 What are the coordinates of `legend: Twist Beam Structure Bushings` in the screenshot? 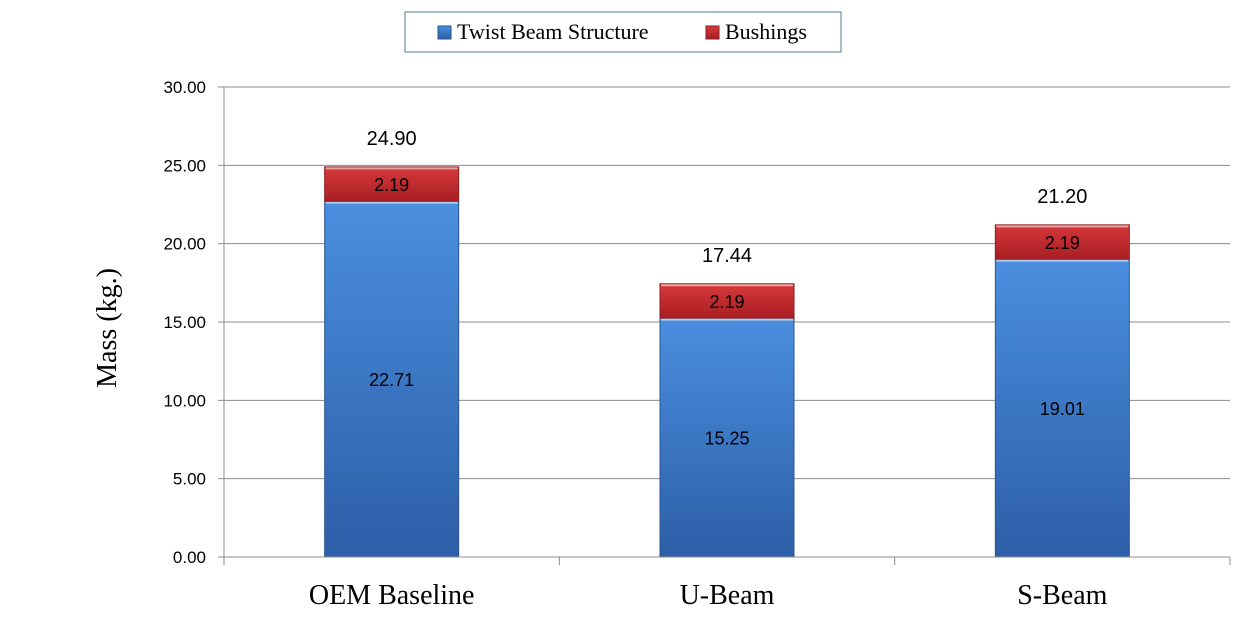 It's located at (623, 32).